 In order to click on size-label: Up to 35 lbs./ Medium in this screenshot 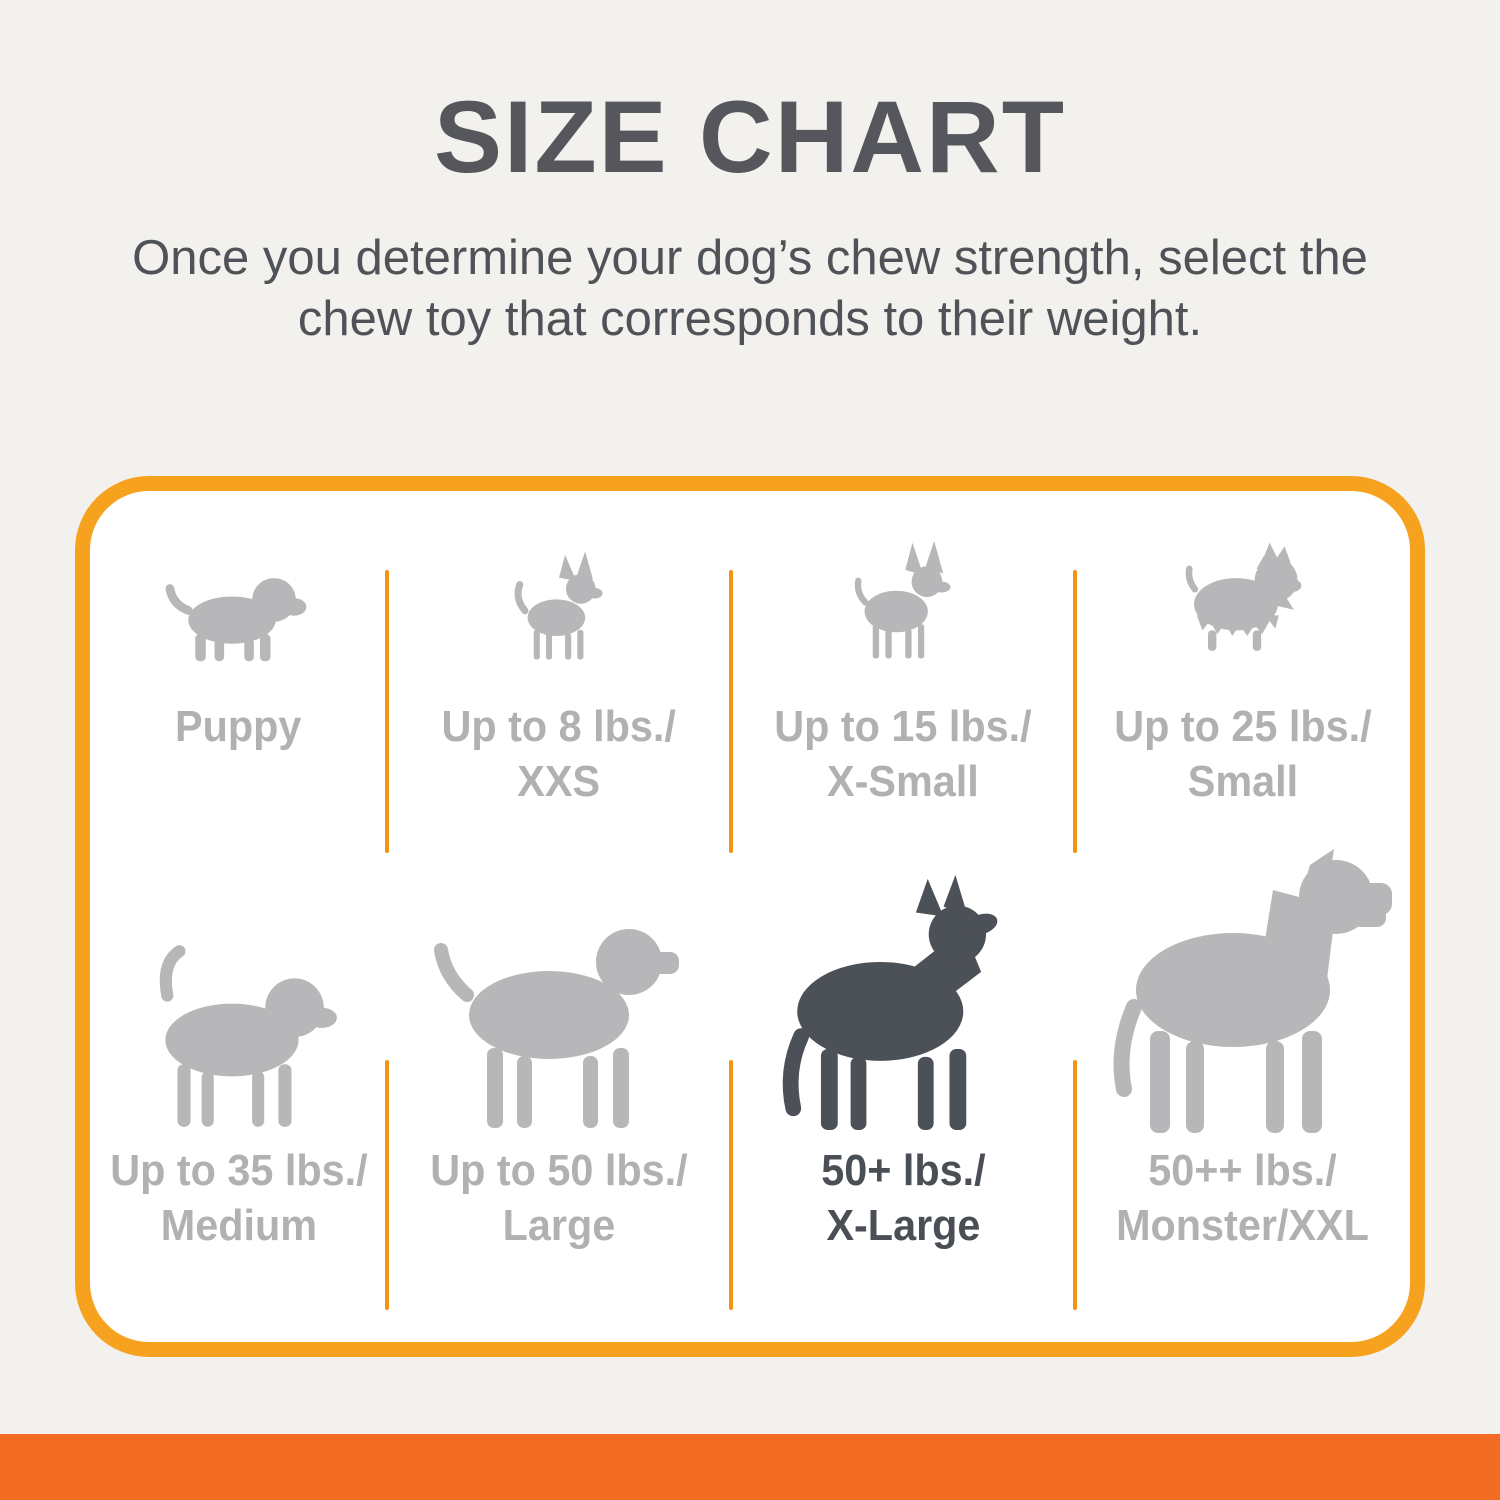, I will do `click(238, 1198)`.